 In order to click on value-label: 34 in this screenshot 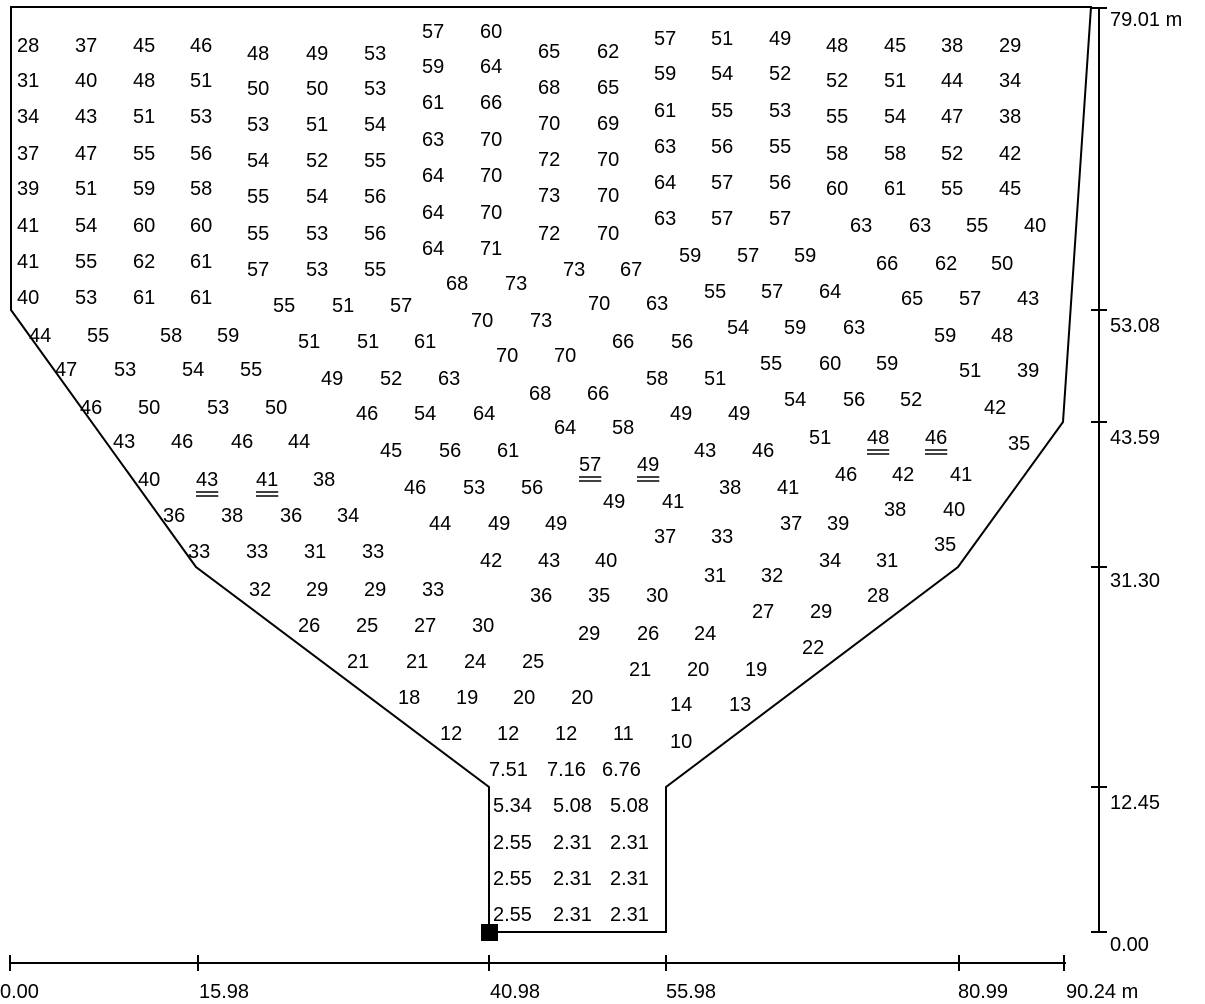, I will do `click(348, 516)`.